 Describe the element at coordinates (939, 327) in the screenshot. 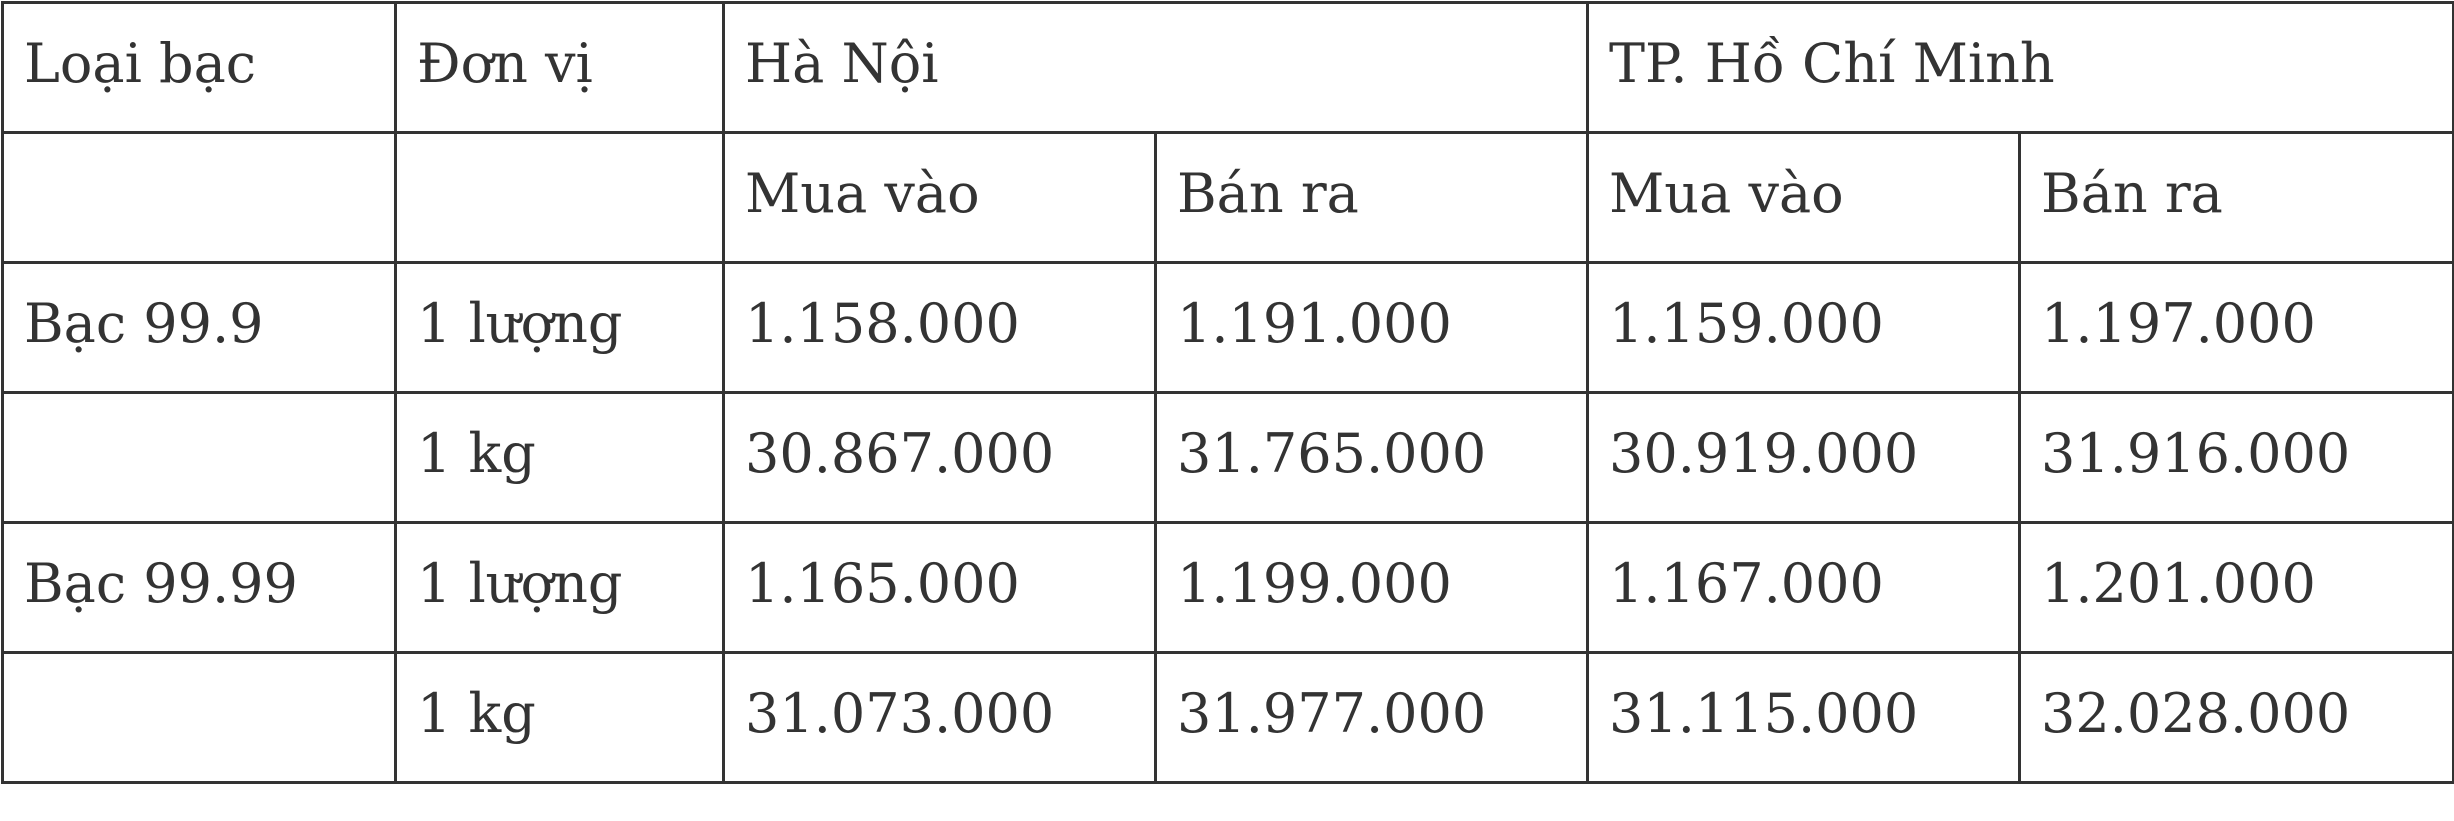

I see `cell-hn-buy: 1.158.000` at that location.